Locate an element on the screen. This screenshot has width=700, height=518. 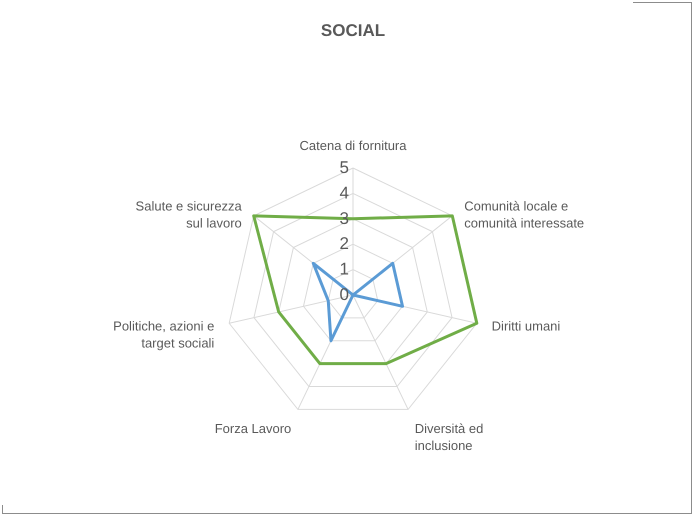
y-tick-label: 1 is located at coordinates (344, 269).